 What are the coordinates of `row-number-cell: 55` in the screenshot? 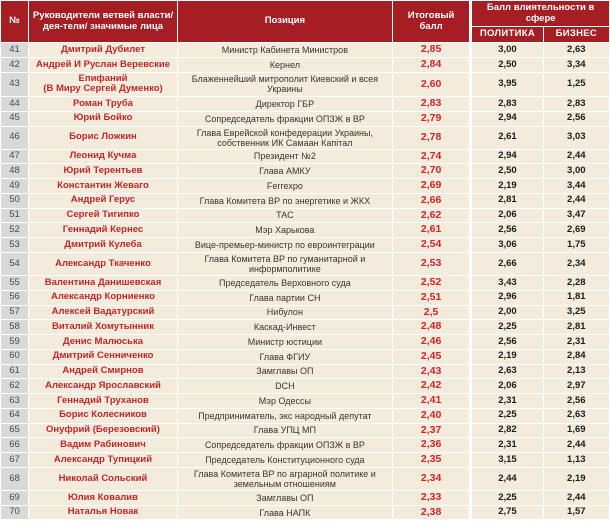 It's located at (15, 283).